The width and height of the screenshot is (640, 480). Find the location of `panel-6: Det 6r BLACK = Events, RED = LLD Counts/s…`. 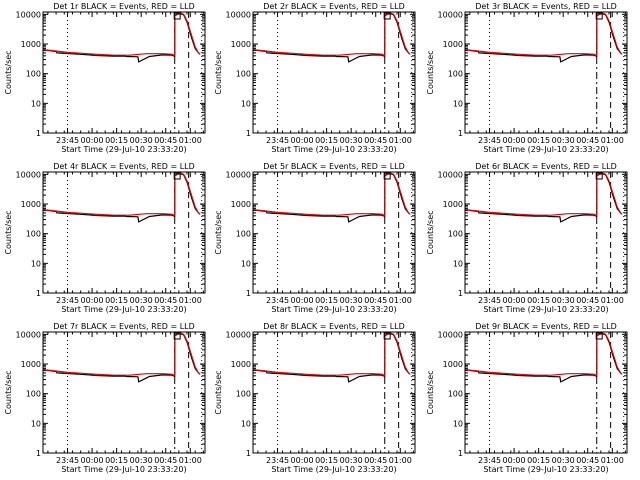

panel-6: Det 6r BLACK = Events, RED = LLD Counts/s… is located at coordinates (527, 238).